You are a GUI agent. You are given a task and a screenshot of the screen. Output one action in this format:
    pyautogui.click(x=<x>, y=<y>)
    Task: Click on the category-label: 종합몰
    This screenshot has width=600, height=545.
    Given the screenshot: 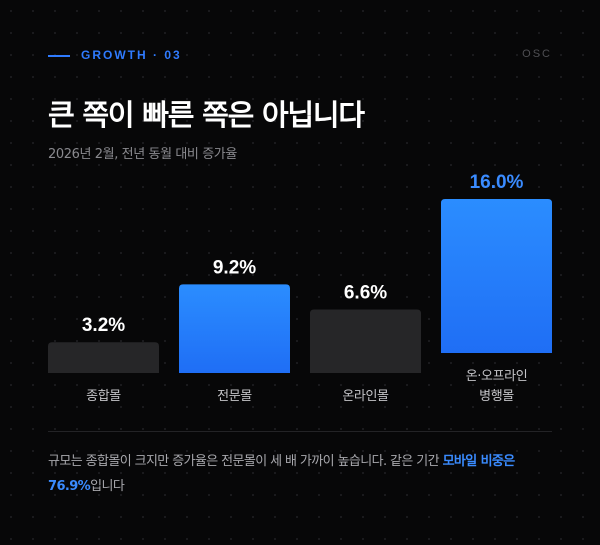 What is the action you would take?
    pyautogui.click(x=103, y=396)
    